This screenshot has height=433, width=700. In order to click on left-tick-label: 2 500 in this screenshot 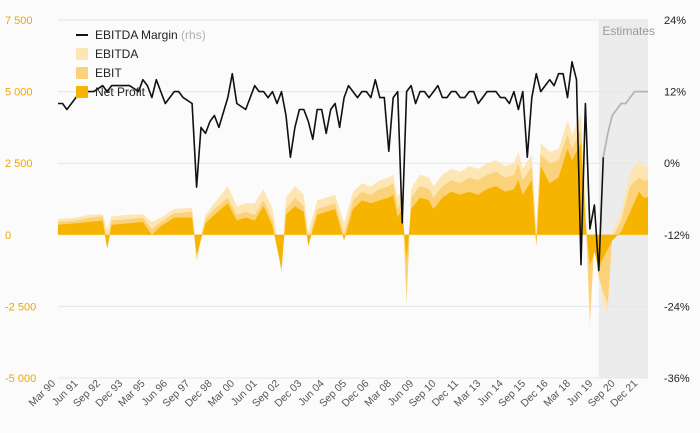, I will do `click(19, 164)`.